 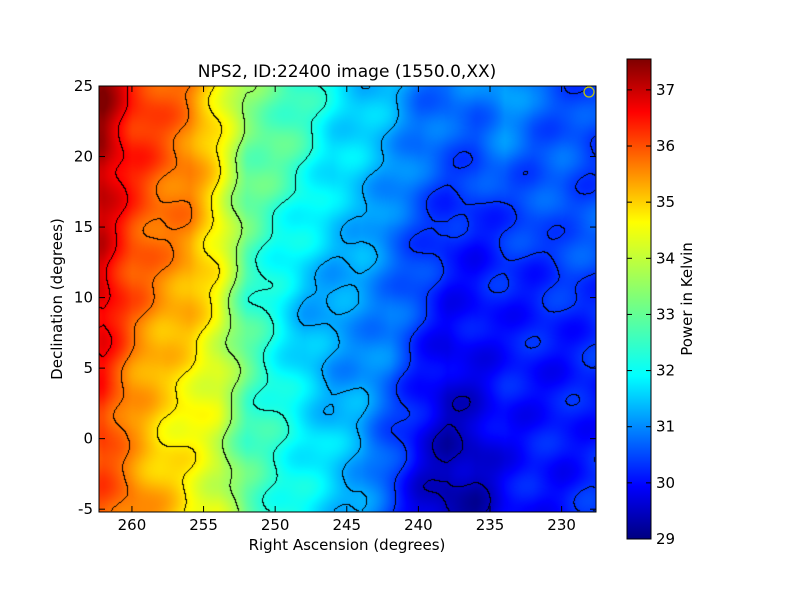 I want to click on colorbar-tick-label: 37, so click(x=665, y=90).